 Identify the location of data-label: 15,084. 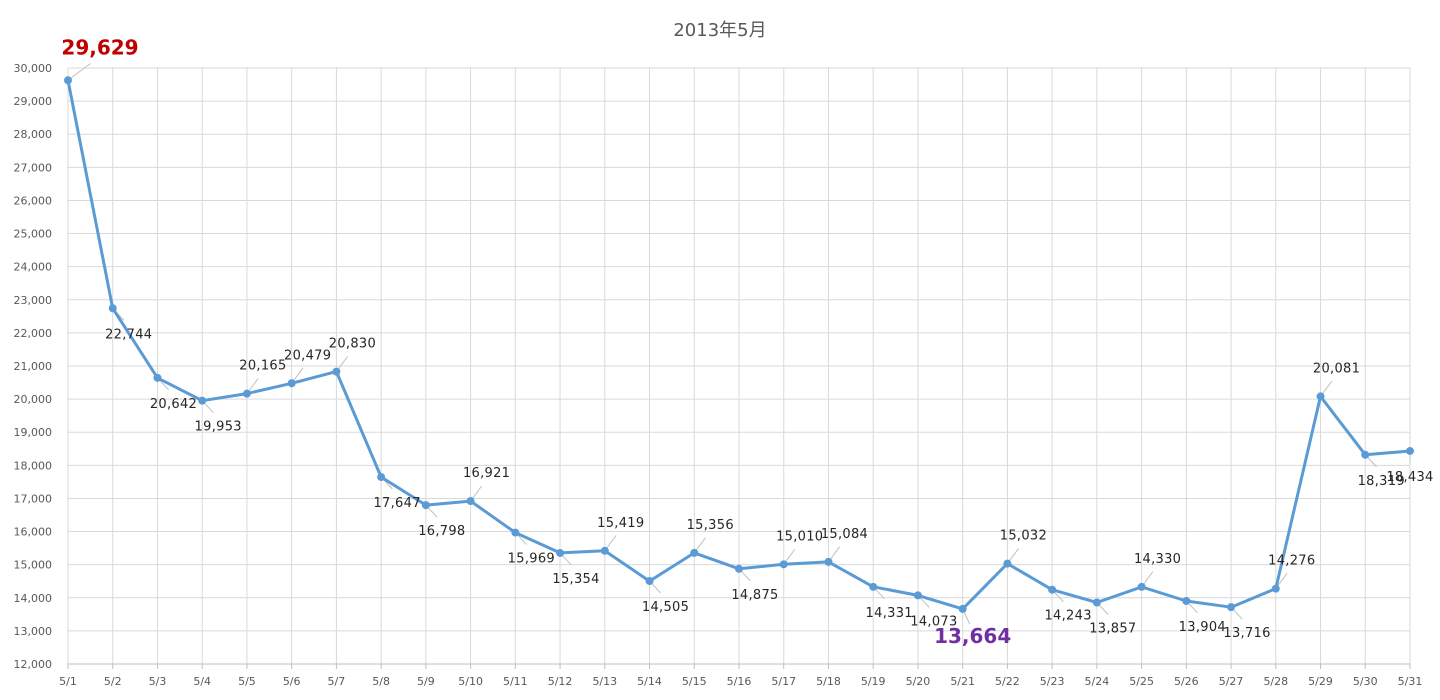
(844, 534).